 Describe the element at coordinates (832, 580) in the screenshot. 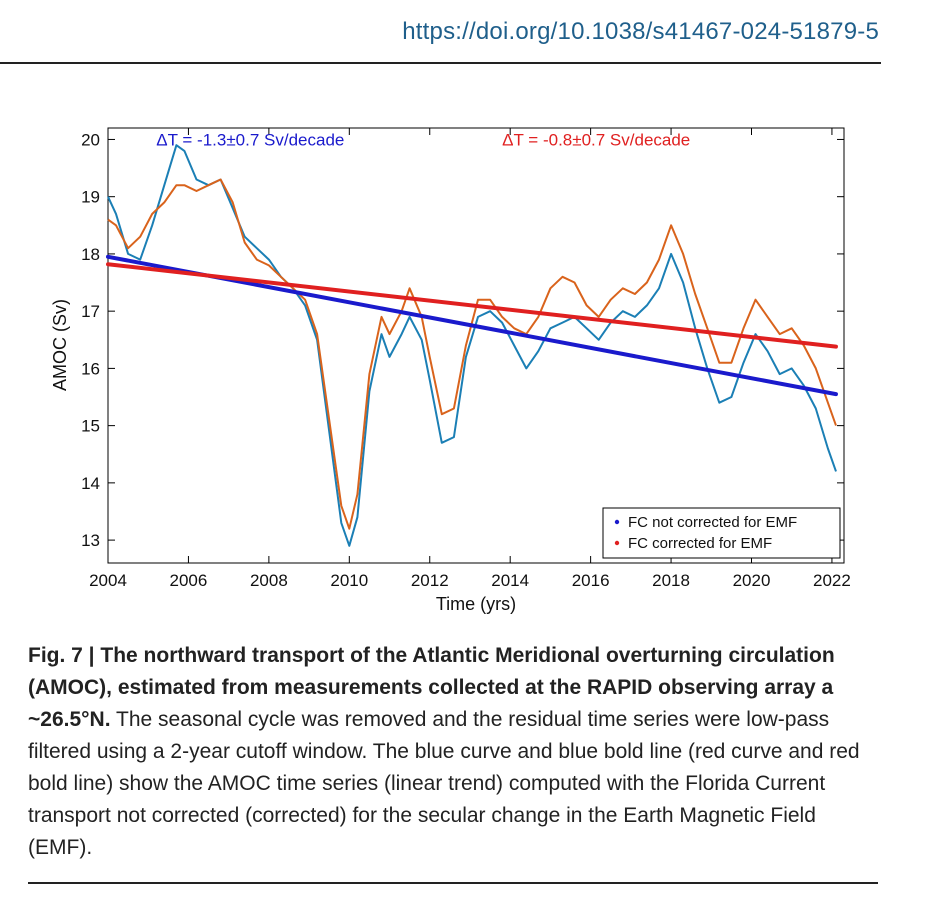

I see `x-tick-label: 2022` at that location.